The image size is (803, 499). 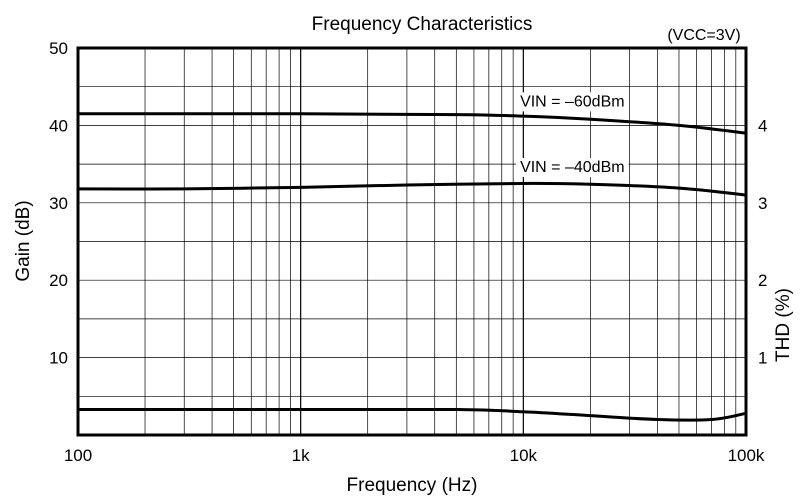 What do you see at coordinates (746, 455) in the screenshot?
I see `x-tick-label: 100k` at bounding box center [746, 455].